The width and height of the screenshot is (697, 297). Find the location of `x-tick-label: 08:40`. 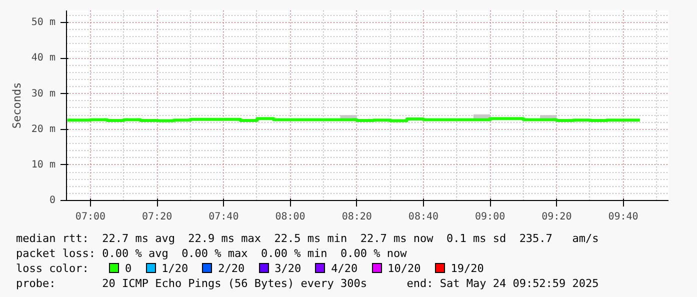

x-tick-label: 08:40 is located at coordinates (423, 217).